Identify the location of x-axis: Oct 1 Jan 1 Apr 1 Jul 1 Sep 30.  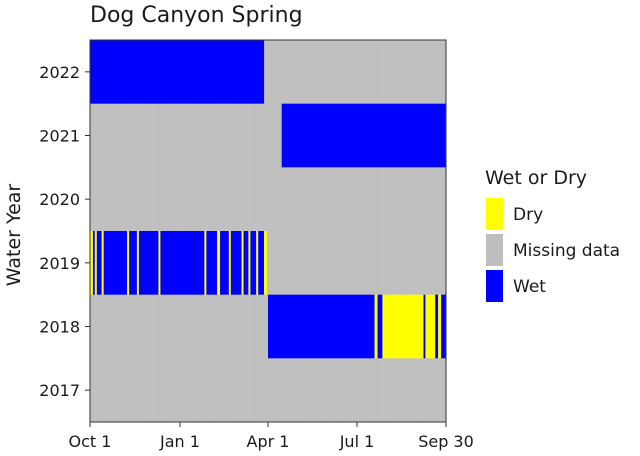
(271, 436).